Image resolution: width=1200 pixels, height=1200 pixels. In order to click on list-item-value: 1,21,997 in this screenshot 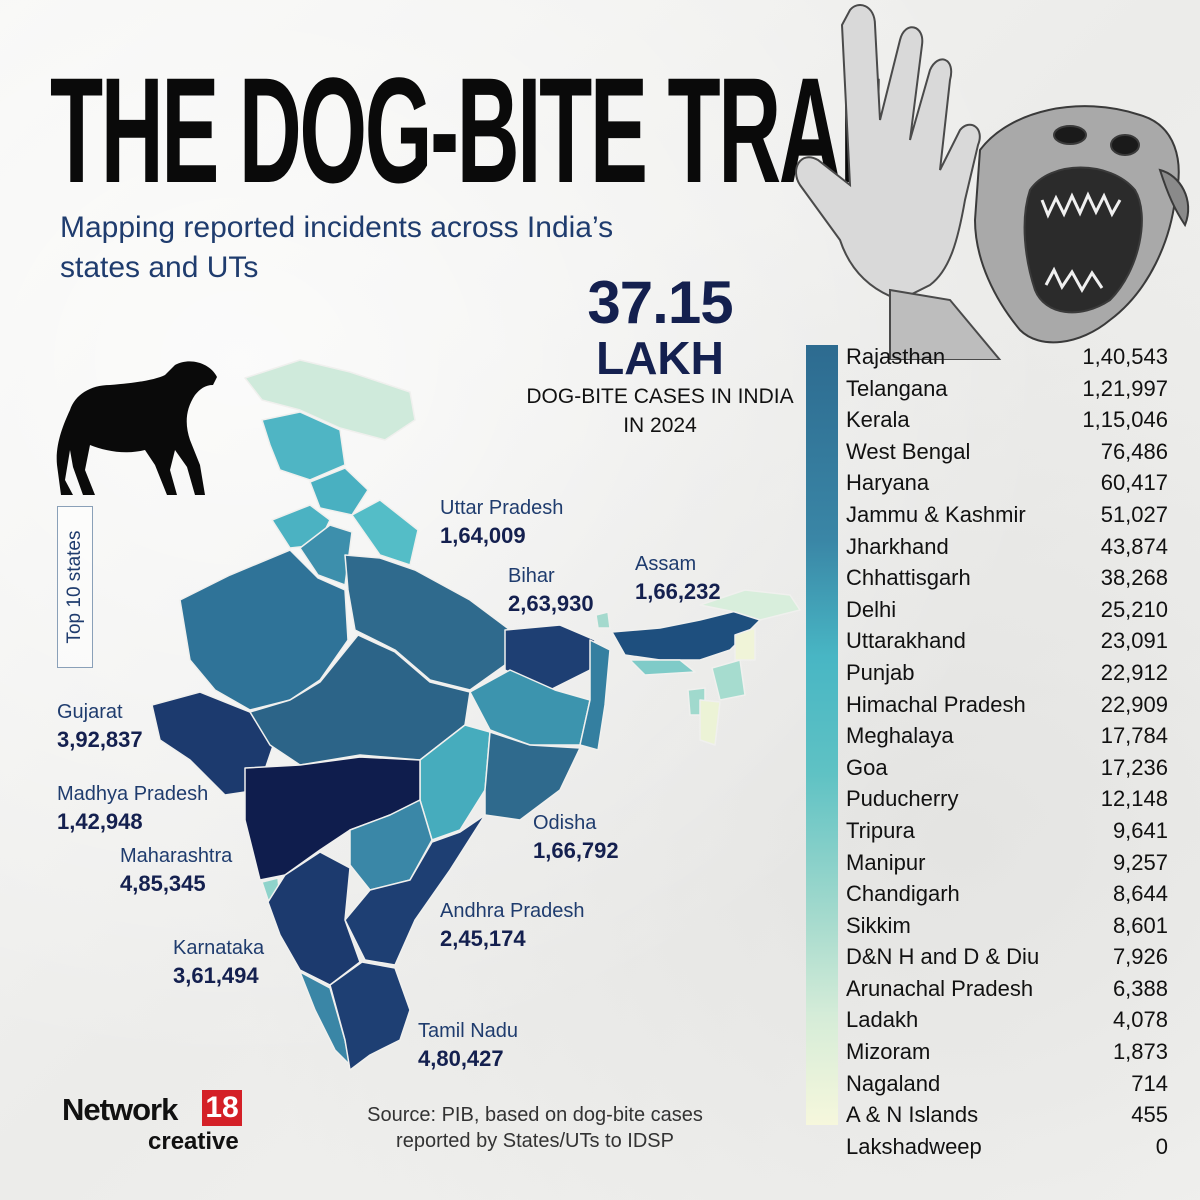, I will do `click(1125, 388)`.